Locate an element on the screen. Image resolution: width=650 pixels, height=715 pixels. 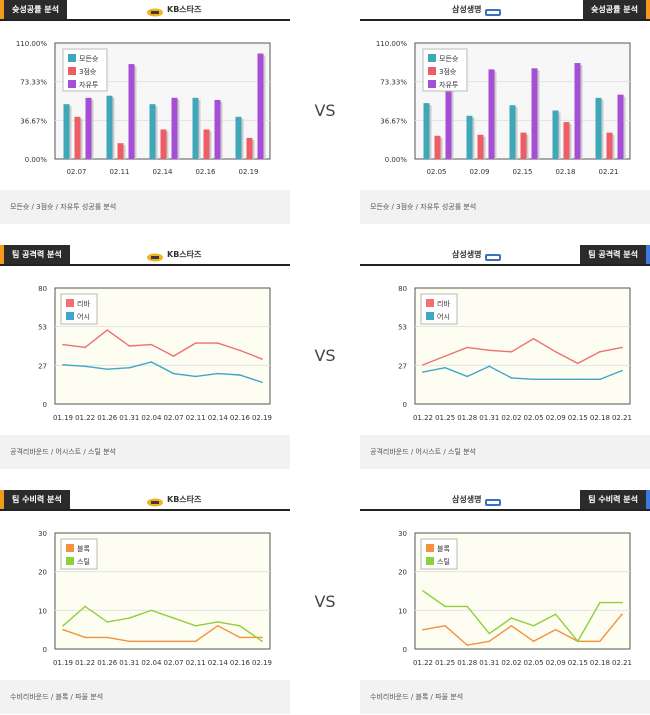
x-tick-label: 02.14 is located at coordinates (162, 172).